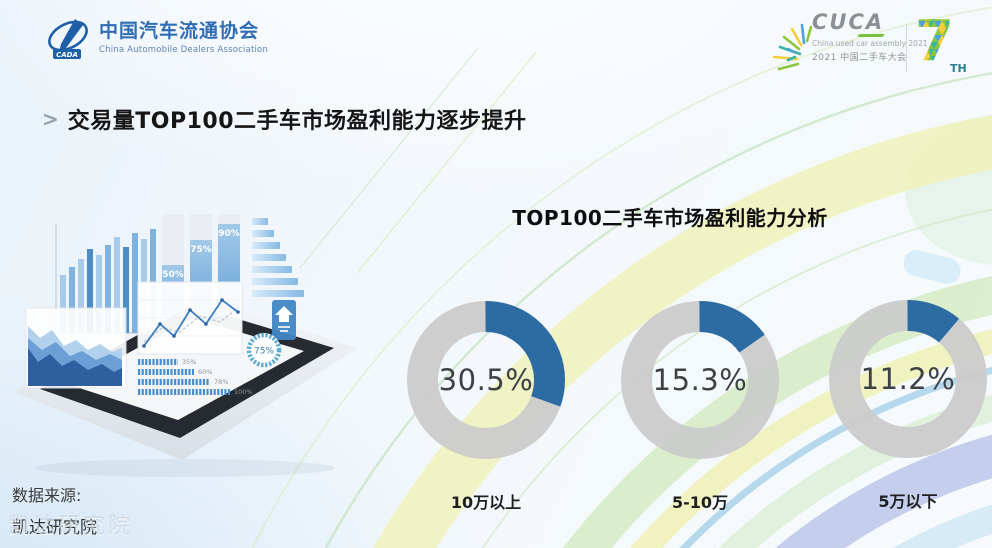 This screenshot has height=548, width=992. I want to click on org-name-en: China Automobile Dealers Association, so click(184, 50).